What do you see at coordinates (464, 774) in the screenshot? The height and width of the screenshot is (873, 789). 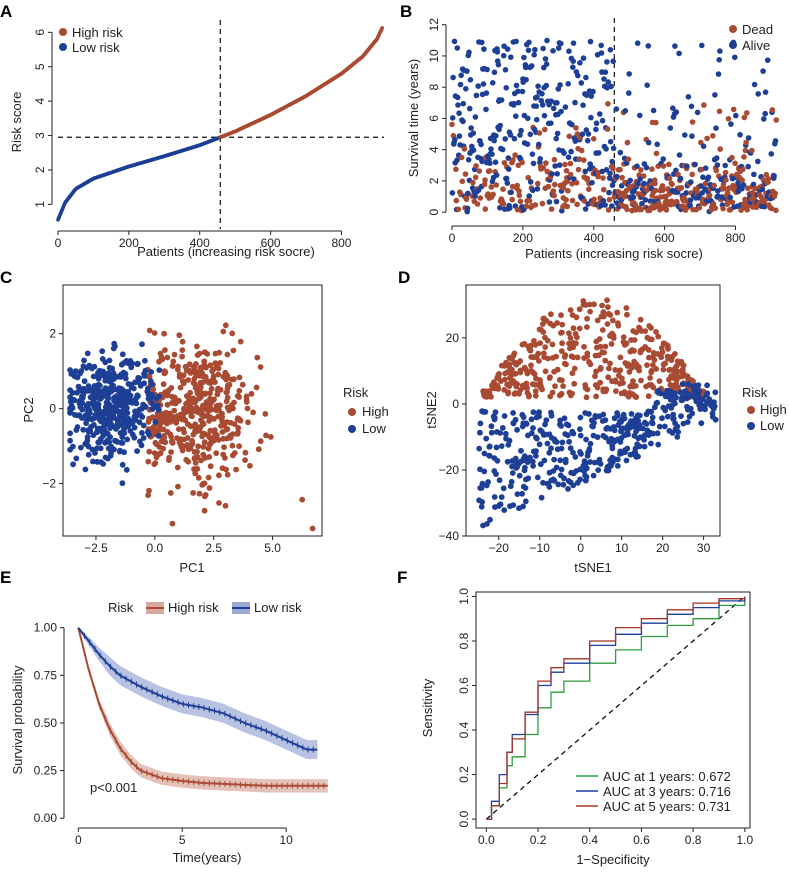 I see `y-tick-label: 0.2` at bounding box center [464, 774].